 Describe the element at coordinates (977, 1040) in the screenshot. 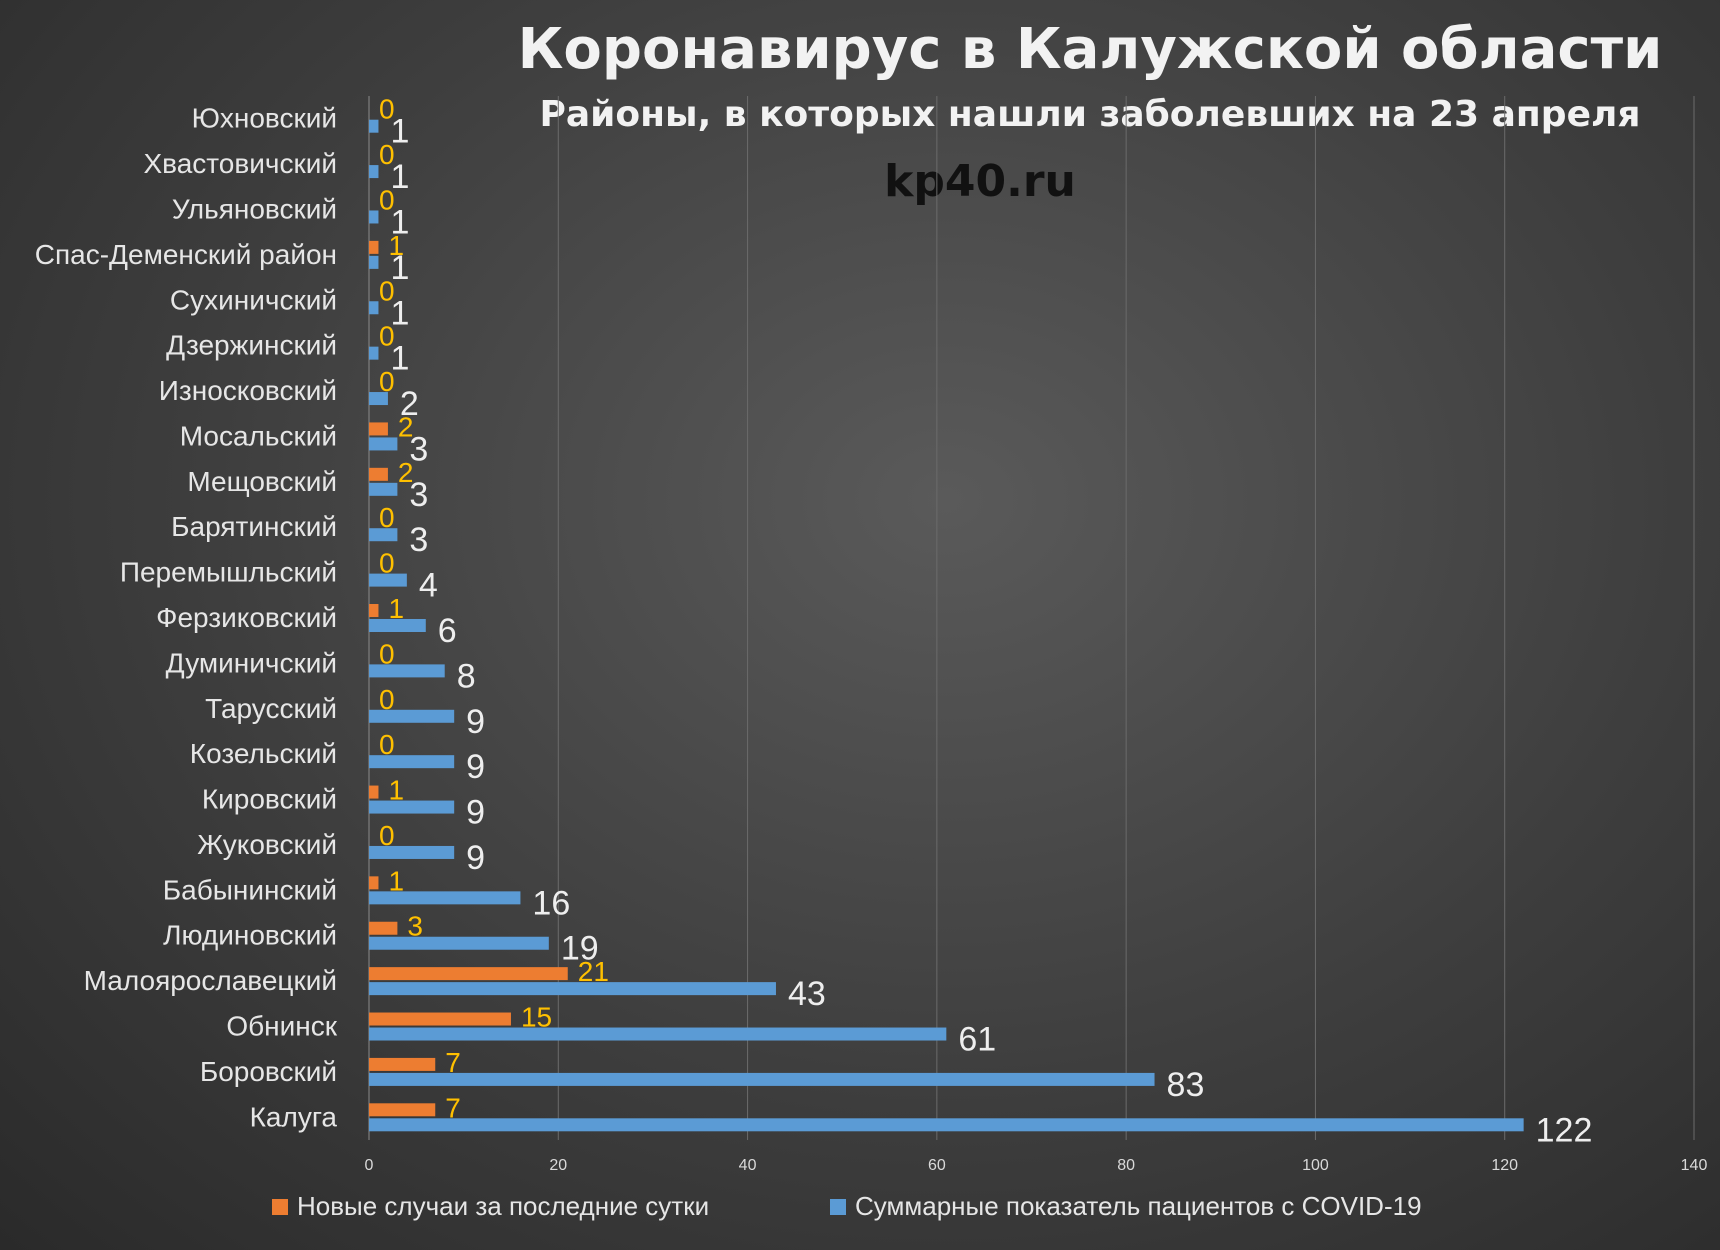

I see `data-label-total: 61` at that location.